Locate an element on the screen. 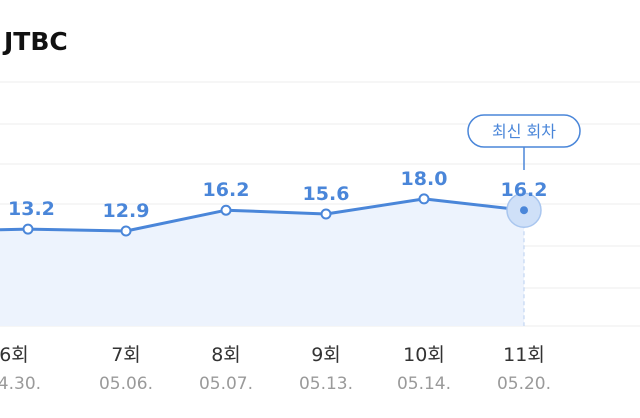 Image resolution: width=640 pixels, height=418 pixels. episode-label: 11회 is located at coordinates (524, 355).